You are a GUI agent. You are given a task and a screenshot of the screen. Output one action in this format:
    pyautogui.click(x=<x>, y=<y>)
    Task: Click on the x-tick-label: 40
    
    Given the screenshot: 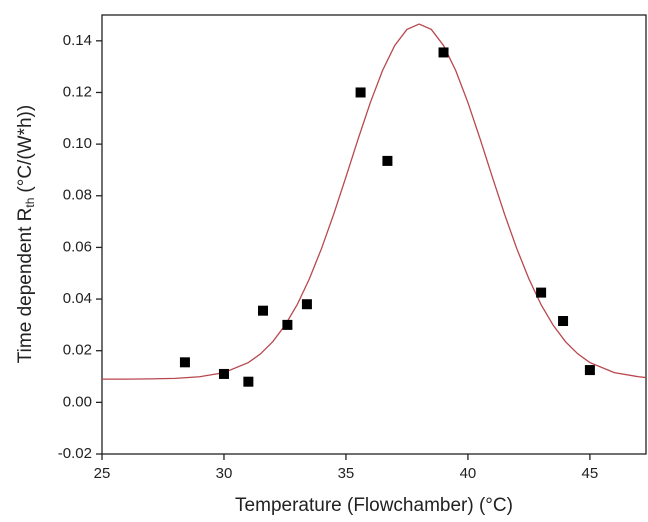 What is the action you would take?
    pyautogui.click(x=468, y=473)
    